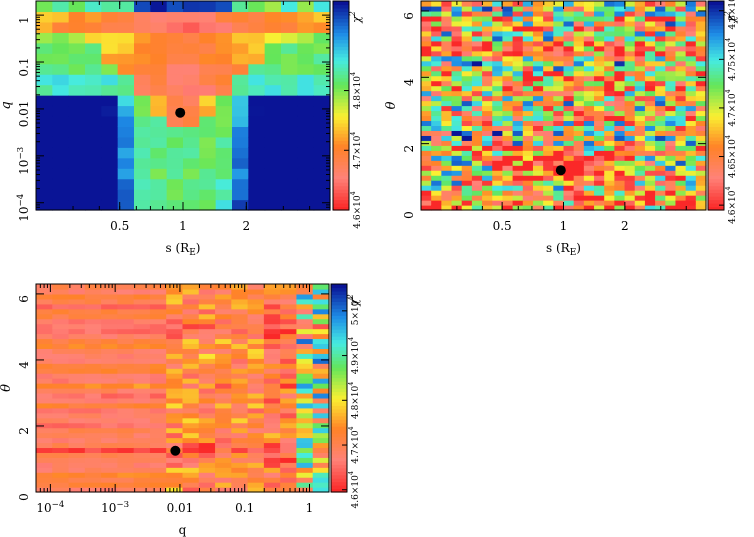  Describe the element at coordinates (244, 508) in the screenshot. I see `x-tick-label: 0.1` at that location.